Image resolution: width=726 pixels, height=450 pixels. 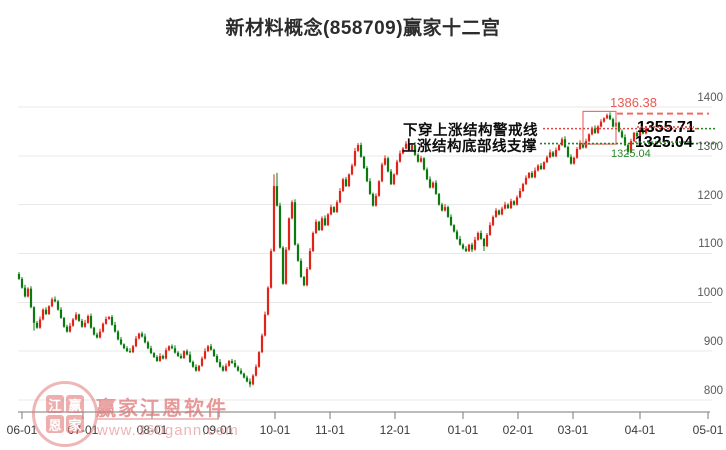 What do you see at coordinates (633, 102) in the screenshot?
I see `peak-price-label: 1386.38` at bounding box center [633, 102].